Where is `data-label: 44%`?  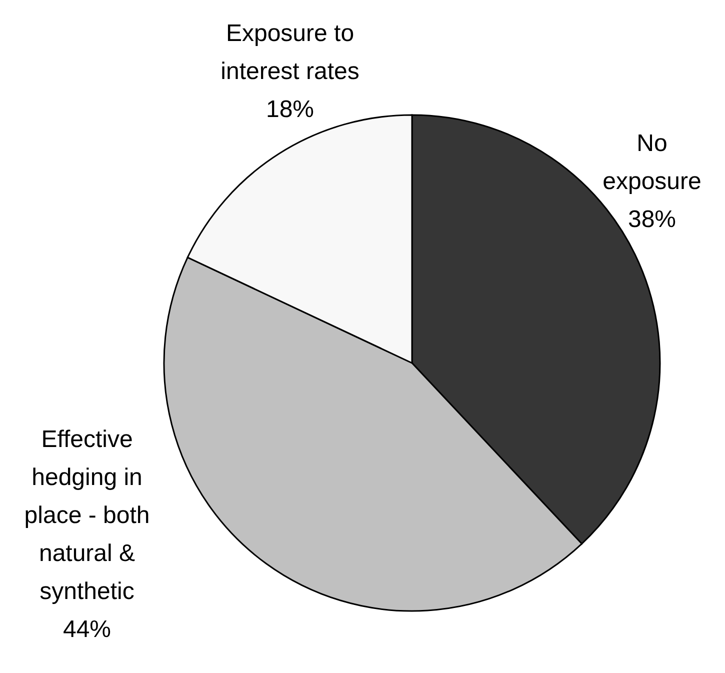
data-label: 44% is located at coordinates (87, 629).